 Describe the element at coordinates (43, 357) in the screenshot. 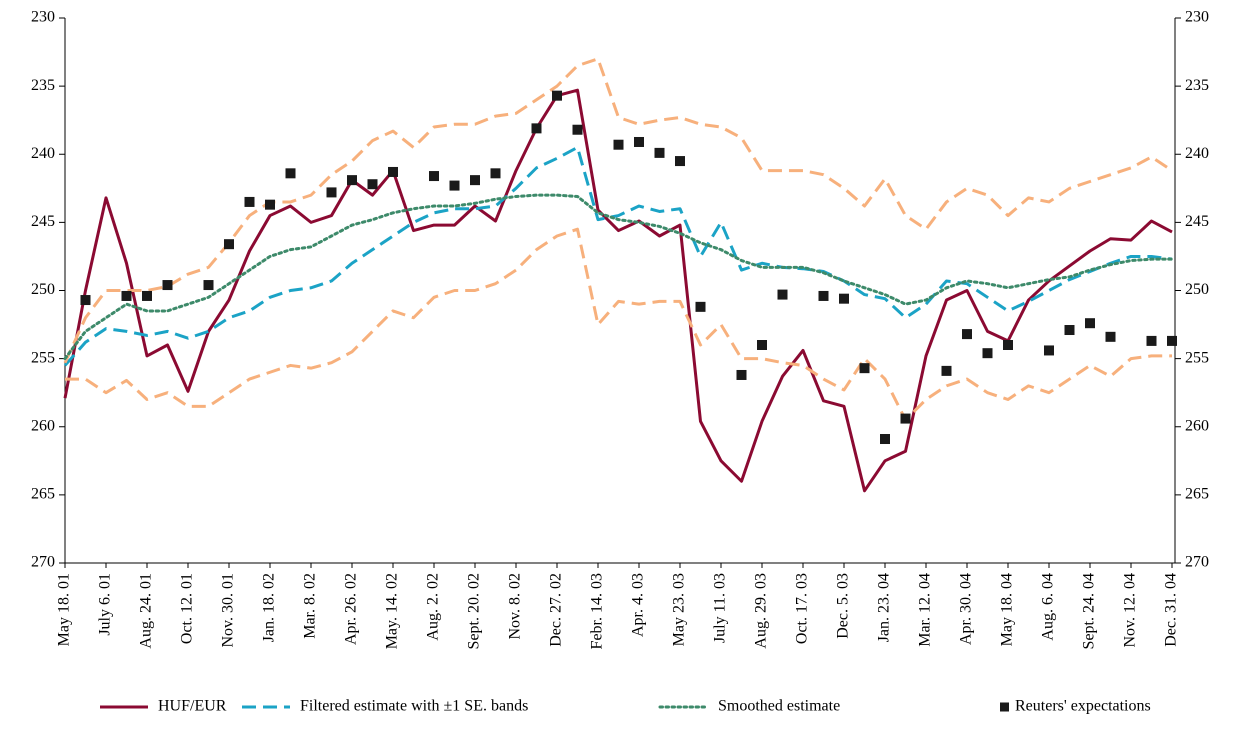

I see `y-tick-label: 255` at that location.